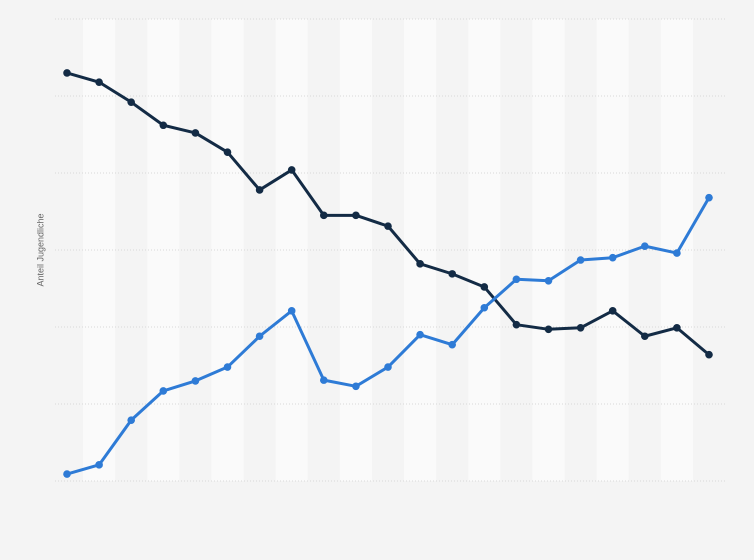  I want to click on y-axis-label: Anteil Jugendliche, so click(40, 249).